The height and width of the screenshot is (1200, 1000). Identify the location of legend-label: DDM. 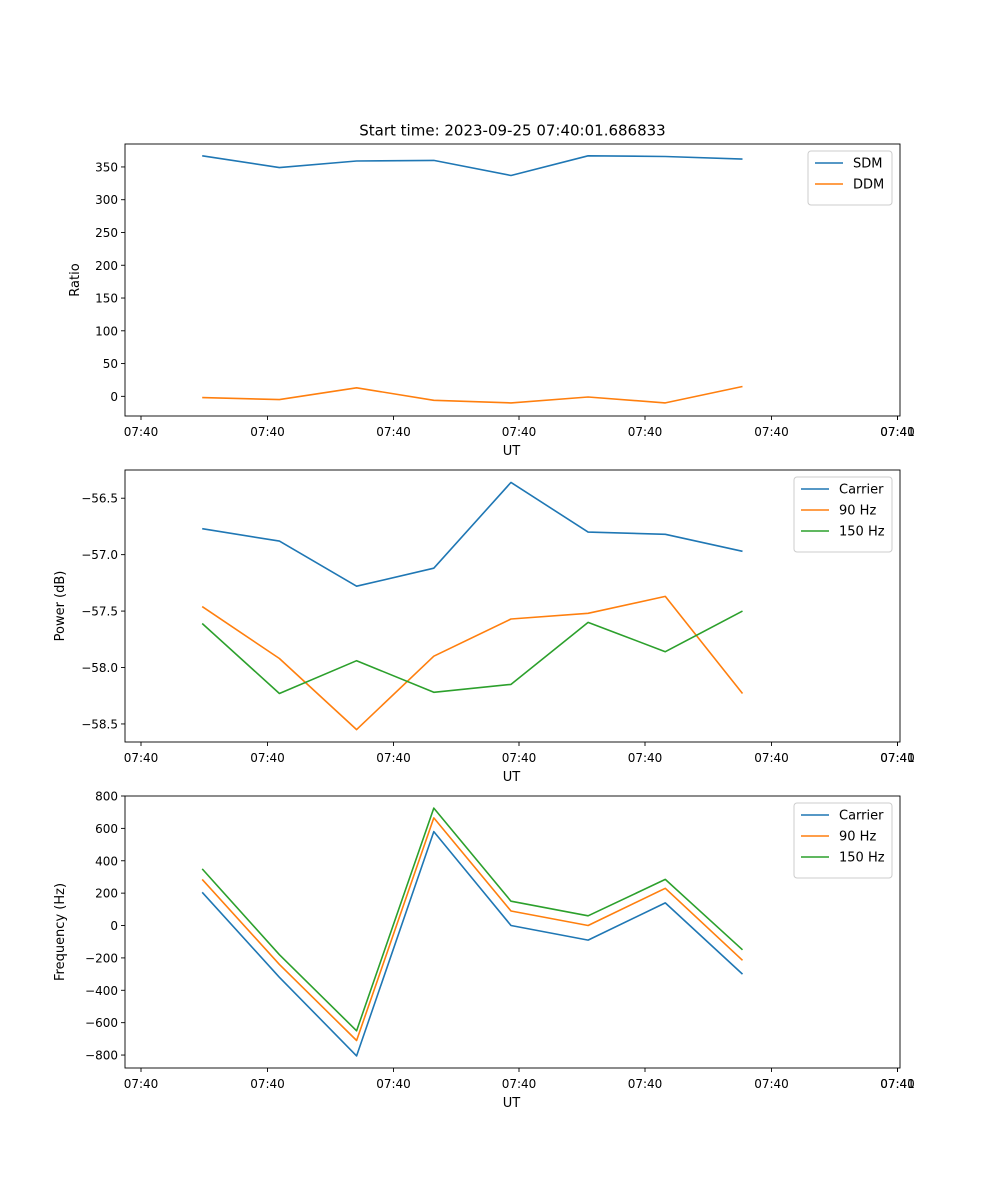
(868, 185).